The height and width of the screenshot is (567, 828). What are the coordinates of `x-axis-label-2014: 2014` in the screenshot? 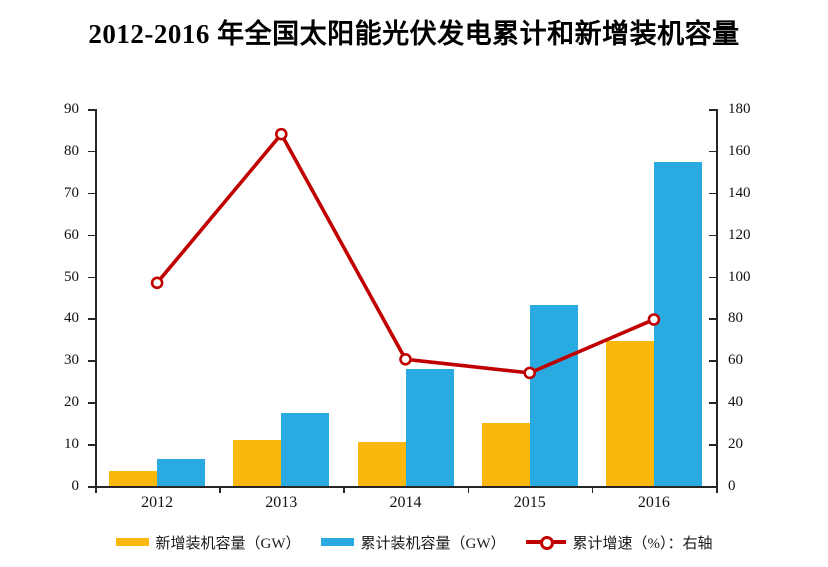 It's located at (405, 502).